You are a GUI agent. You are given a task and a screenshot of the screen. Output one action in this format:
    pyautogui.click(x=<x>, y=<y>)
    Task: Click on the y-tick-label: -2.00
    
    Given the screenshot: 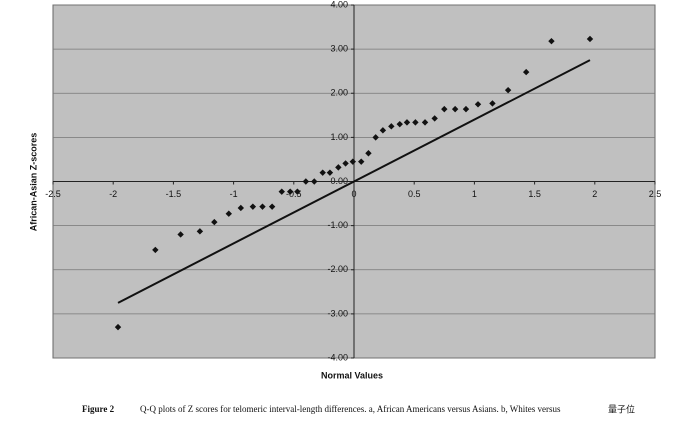 What is the action you would take?
    pyautogui.click(x=337, y=269)
    